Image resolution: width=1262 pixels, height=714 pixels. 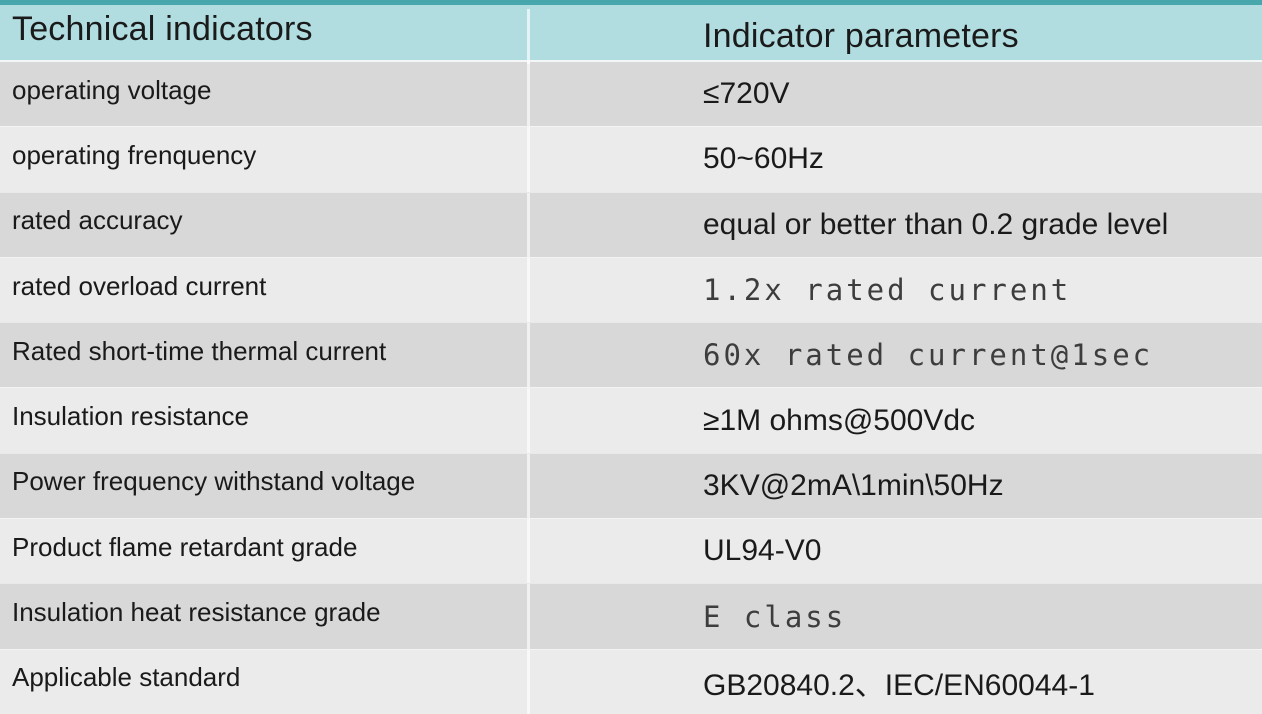 What do you see at coordinates (162, 29) in the screenshot?
I see `column-header-technical-indicators: Technical indicators` at bounding box center [162, 29].